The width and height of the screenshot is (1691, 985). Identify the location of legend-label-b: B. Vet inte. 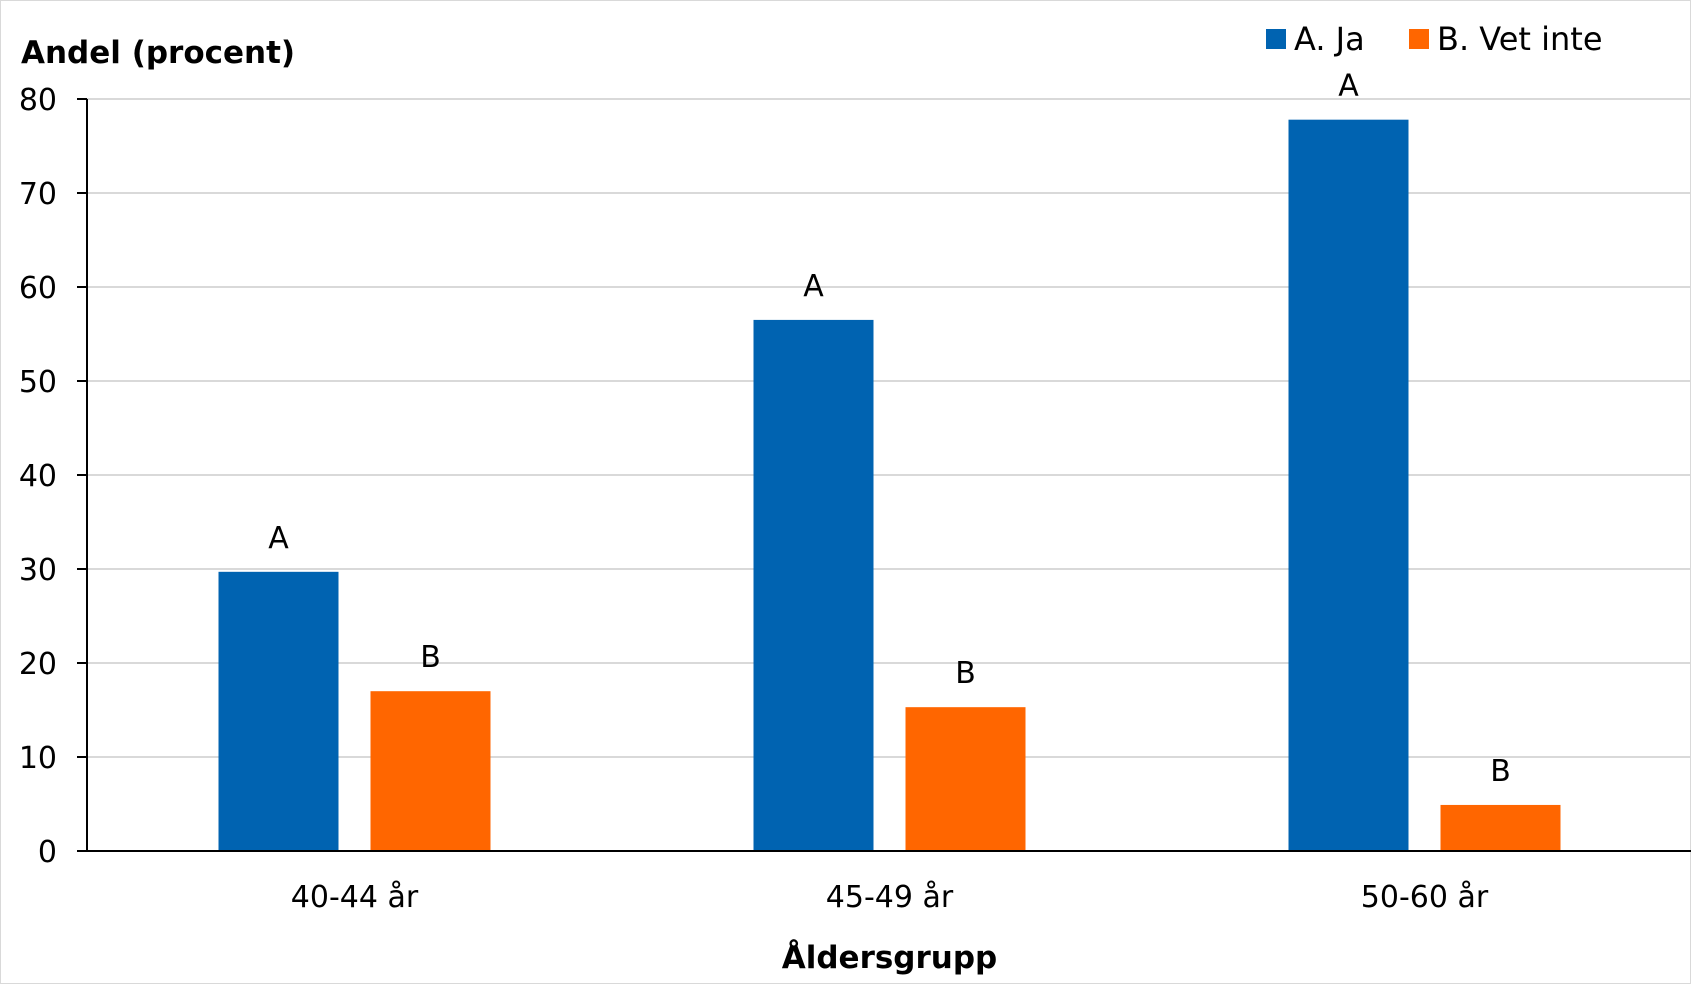
(1520, 39).